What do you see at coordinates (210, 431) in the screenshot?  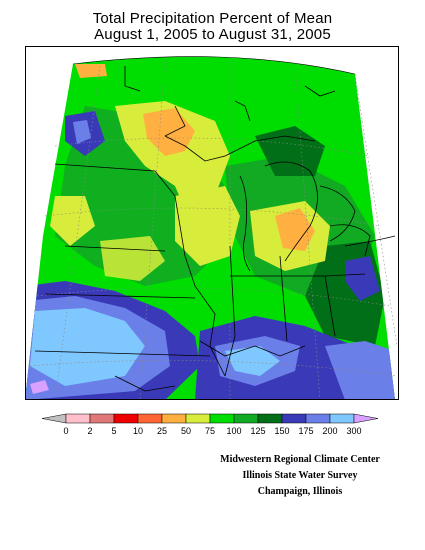 I see `legend-label: 75` at bounding box center [210, 431].